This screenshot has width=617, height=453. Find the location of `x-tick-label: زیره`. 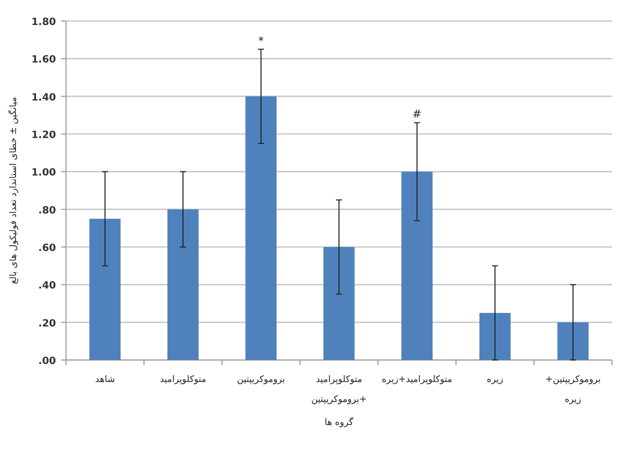

x-tick-label: زیره is located at coordinates (495, 380).